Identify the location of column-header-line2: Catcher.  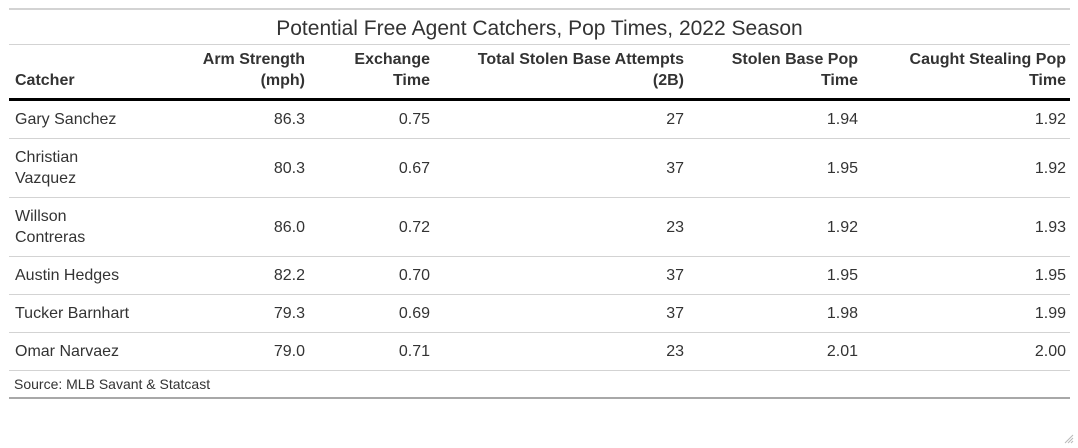
(45, 80).